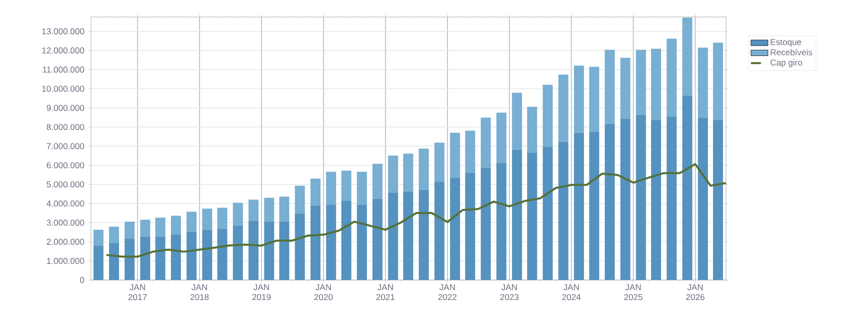 The height and width of the screenshot is (313, 851). What do you see at coordinates (786, 43) in the screenshot?
I see `legend-label: Estoque` at bounding box center [786, 43].